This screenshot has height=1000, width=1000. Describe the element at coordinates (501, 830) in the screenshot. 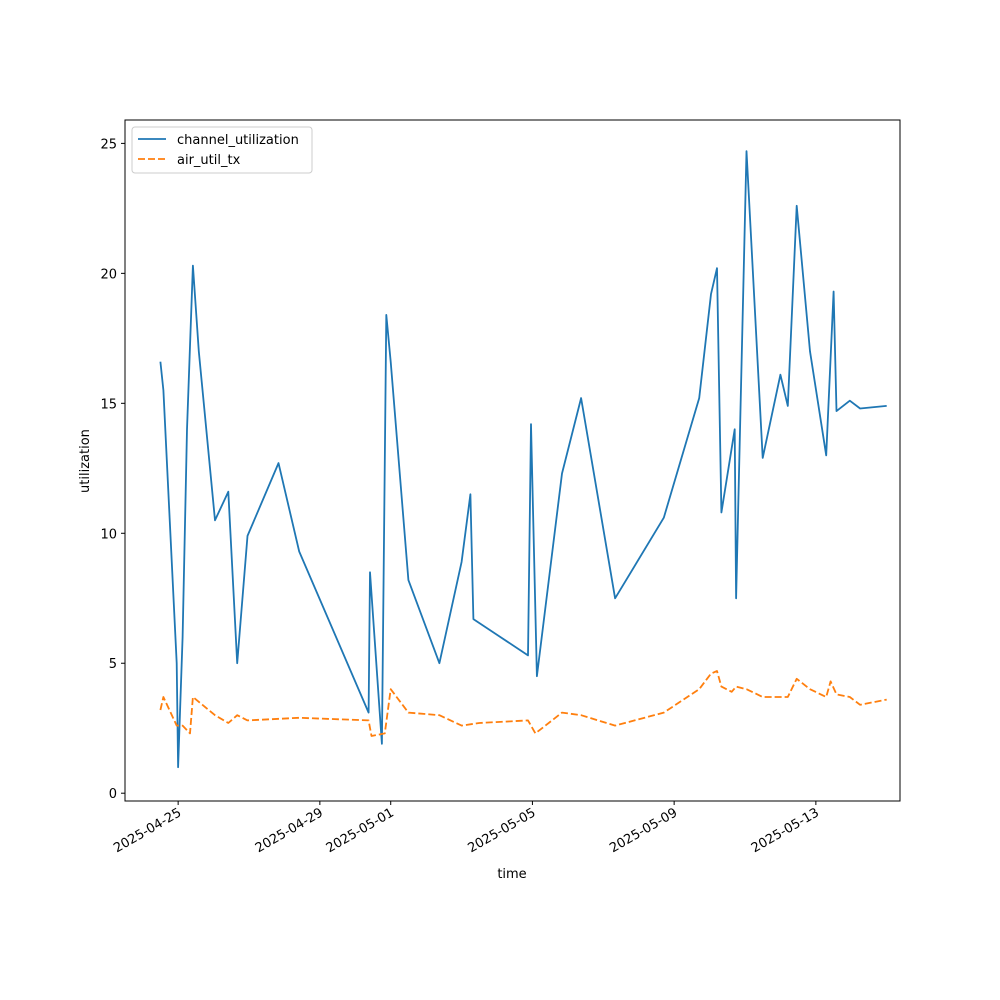

I see `x-tick-label: 2025-05-05` at that location.